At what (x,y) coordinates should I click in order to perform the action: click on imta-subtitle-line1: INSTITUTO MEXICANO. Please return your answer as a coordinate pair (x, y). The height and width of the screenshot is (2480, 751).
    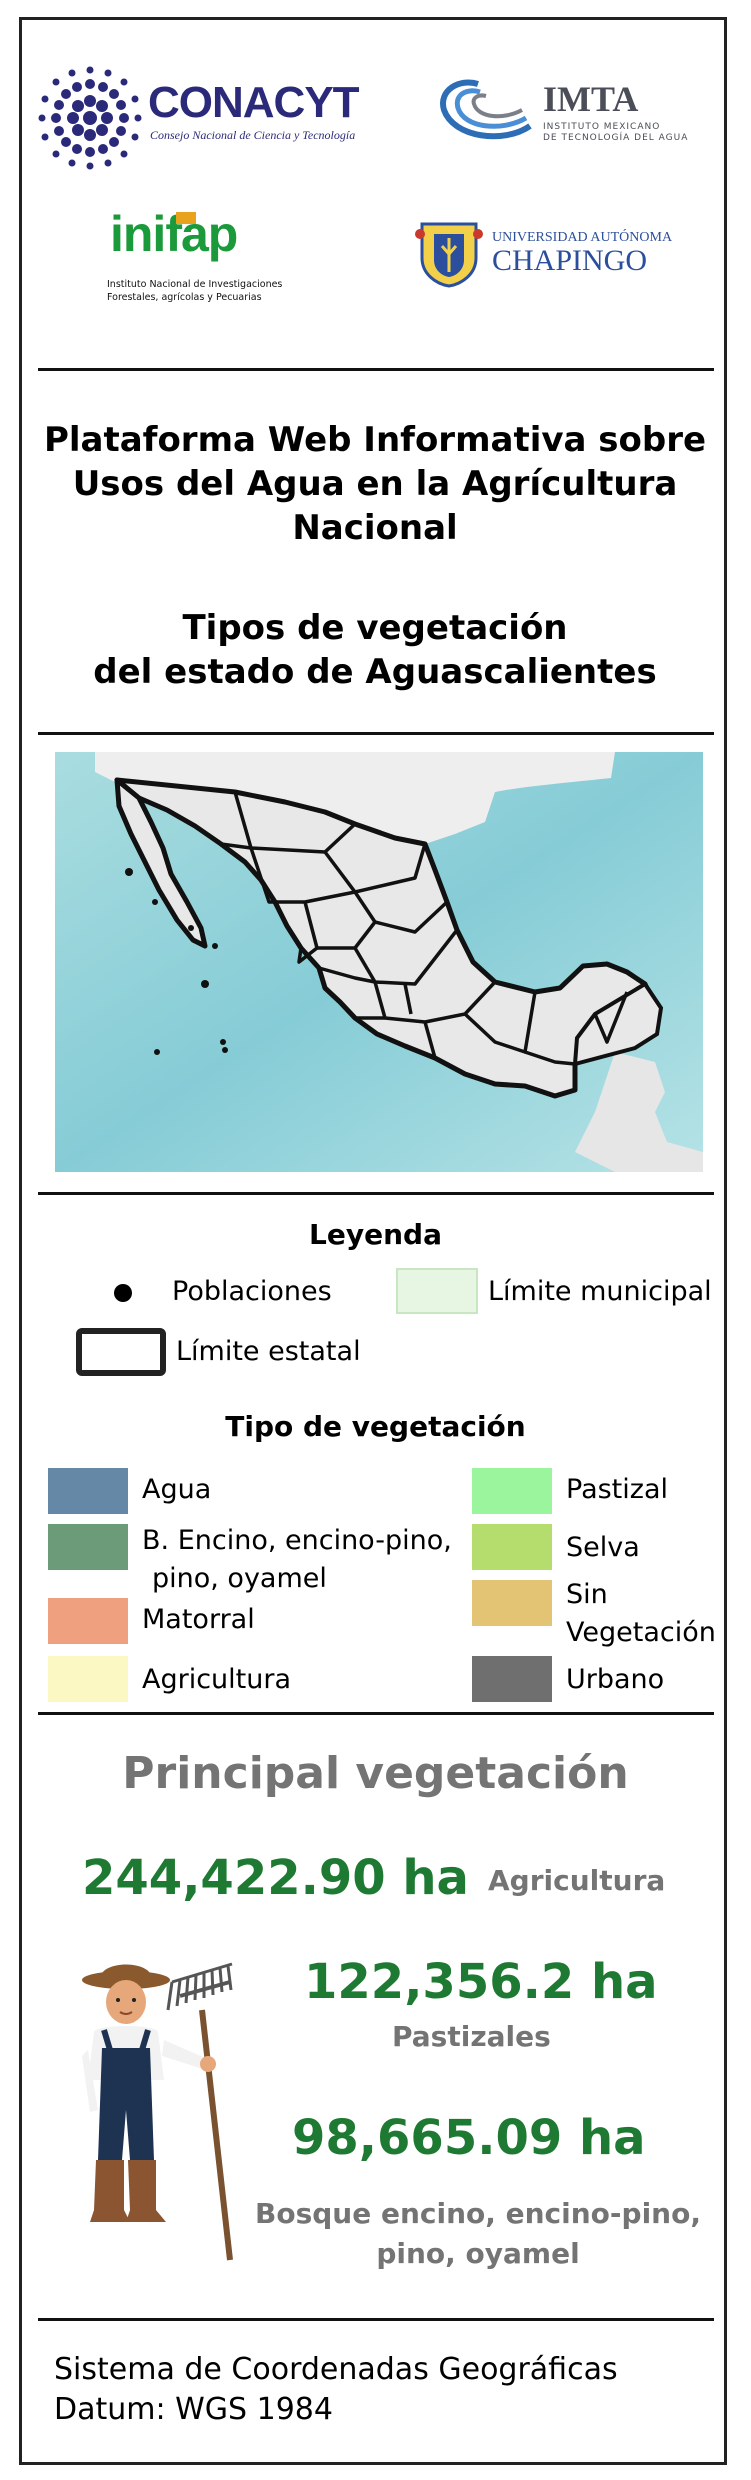
    Looking at the image, I should click on (602, 127).